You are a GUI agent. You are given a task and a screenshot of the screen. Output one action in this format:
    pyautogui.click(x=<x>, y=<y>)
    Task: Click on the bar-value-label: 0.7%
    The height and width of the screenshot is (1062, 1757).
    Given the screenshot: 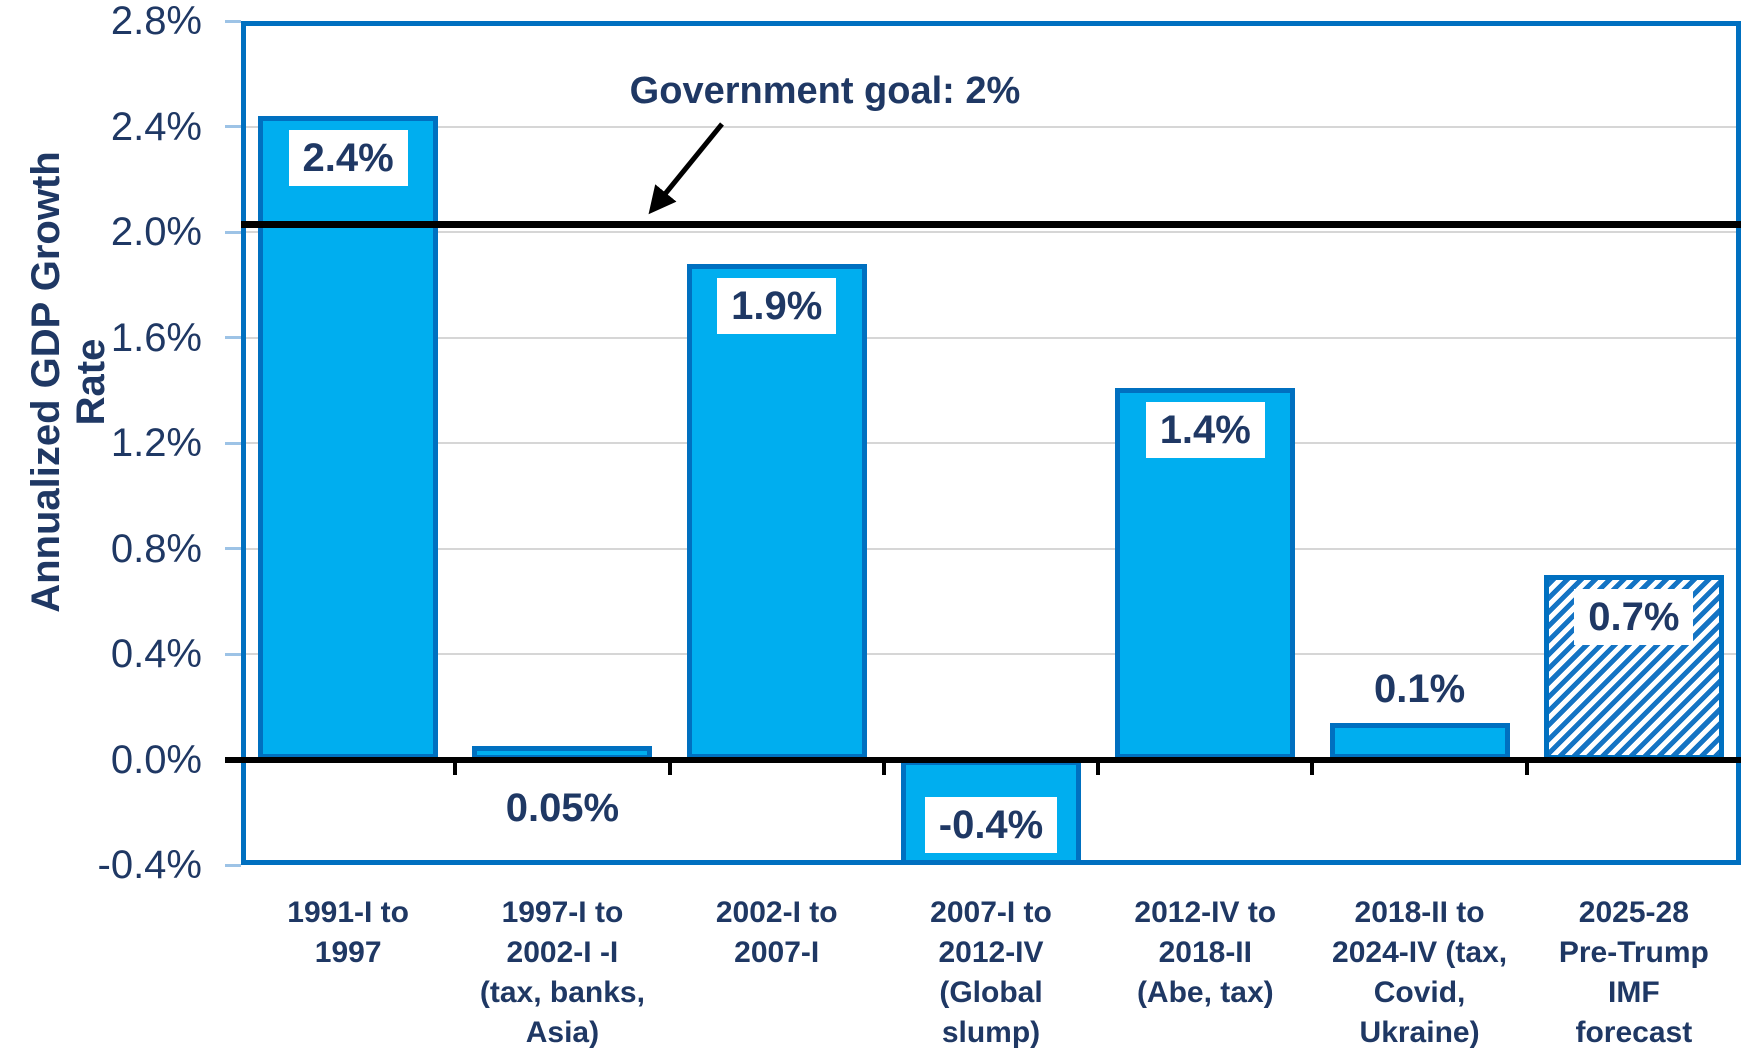 What is the action you would take?
    pyautogui.click(x=1634, y=616)
    